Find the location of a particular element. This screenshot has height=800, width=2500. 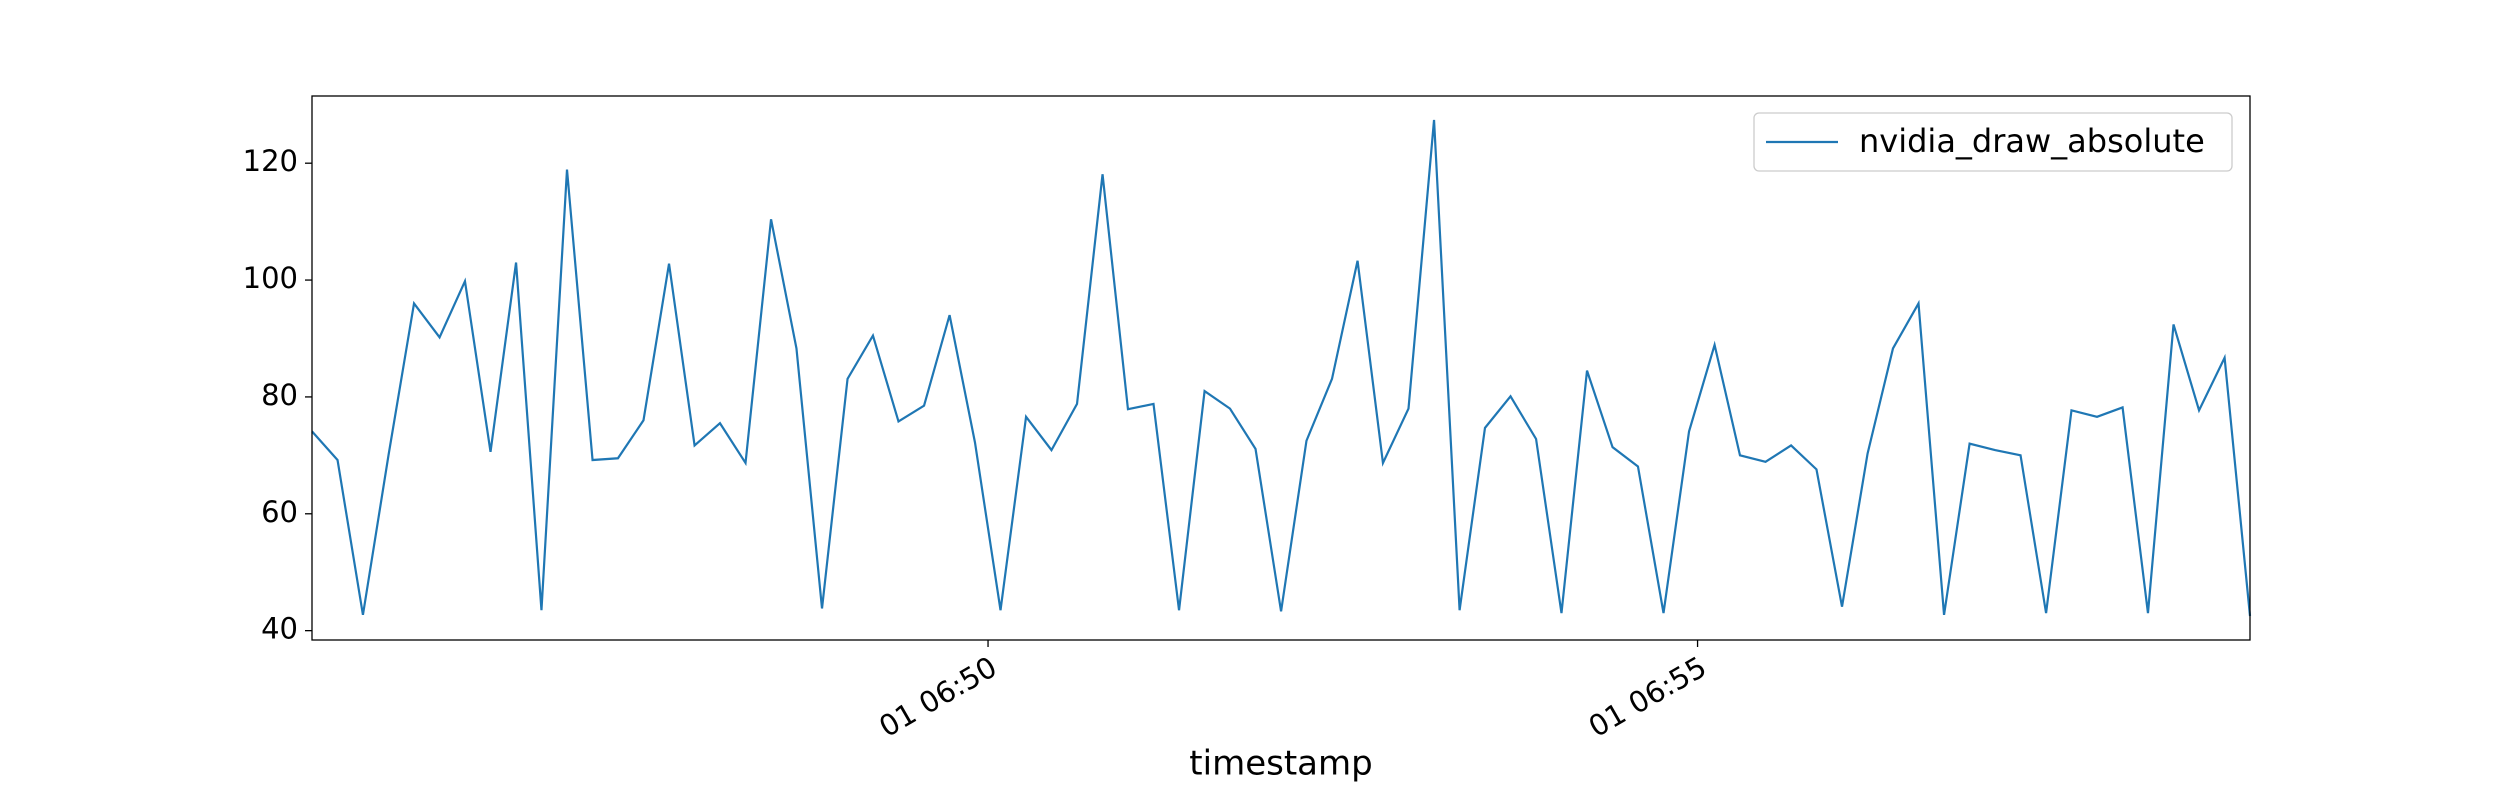

legend-box is located at coordinates (1993, 142).